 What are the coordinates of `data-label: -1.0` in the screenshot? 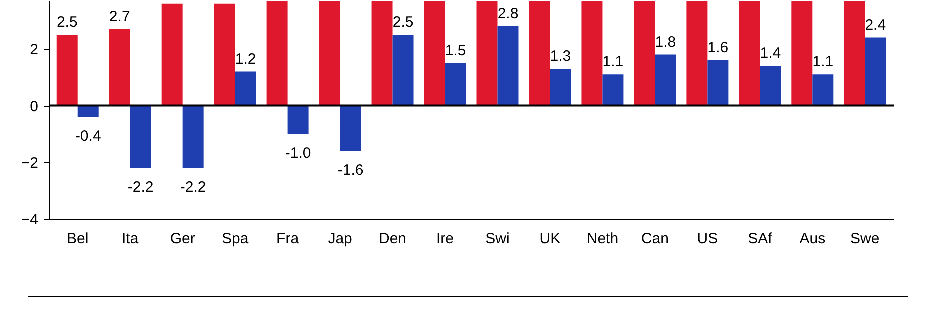 It's located at (298, 153).